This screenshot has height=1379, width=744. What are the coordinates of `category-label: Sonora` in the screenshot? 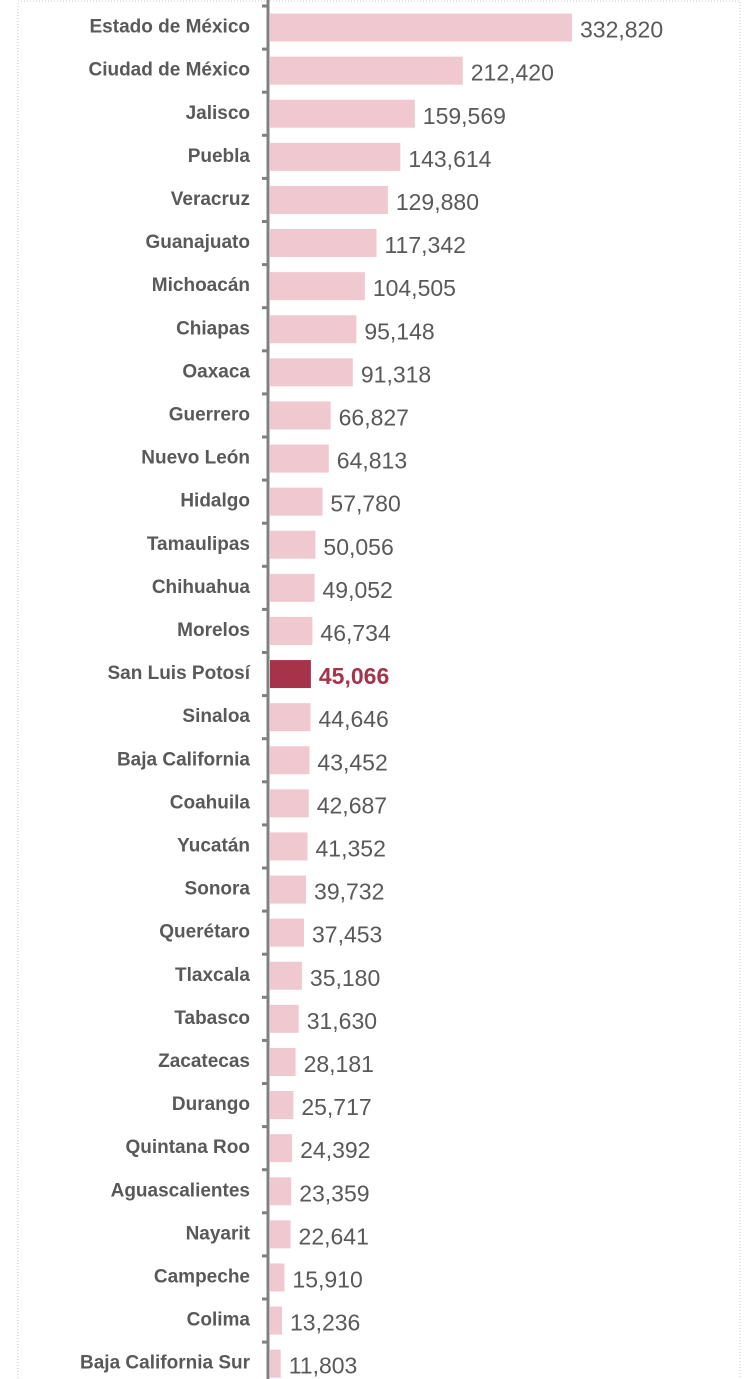 It's located at (218, 889).